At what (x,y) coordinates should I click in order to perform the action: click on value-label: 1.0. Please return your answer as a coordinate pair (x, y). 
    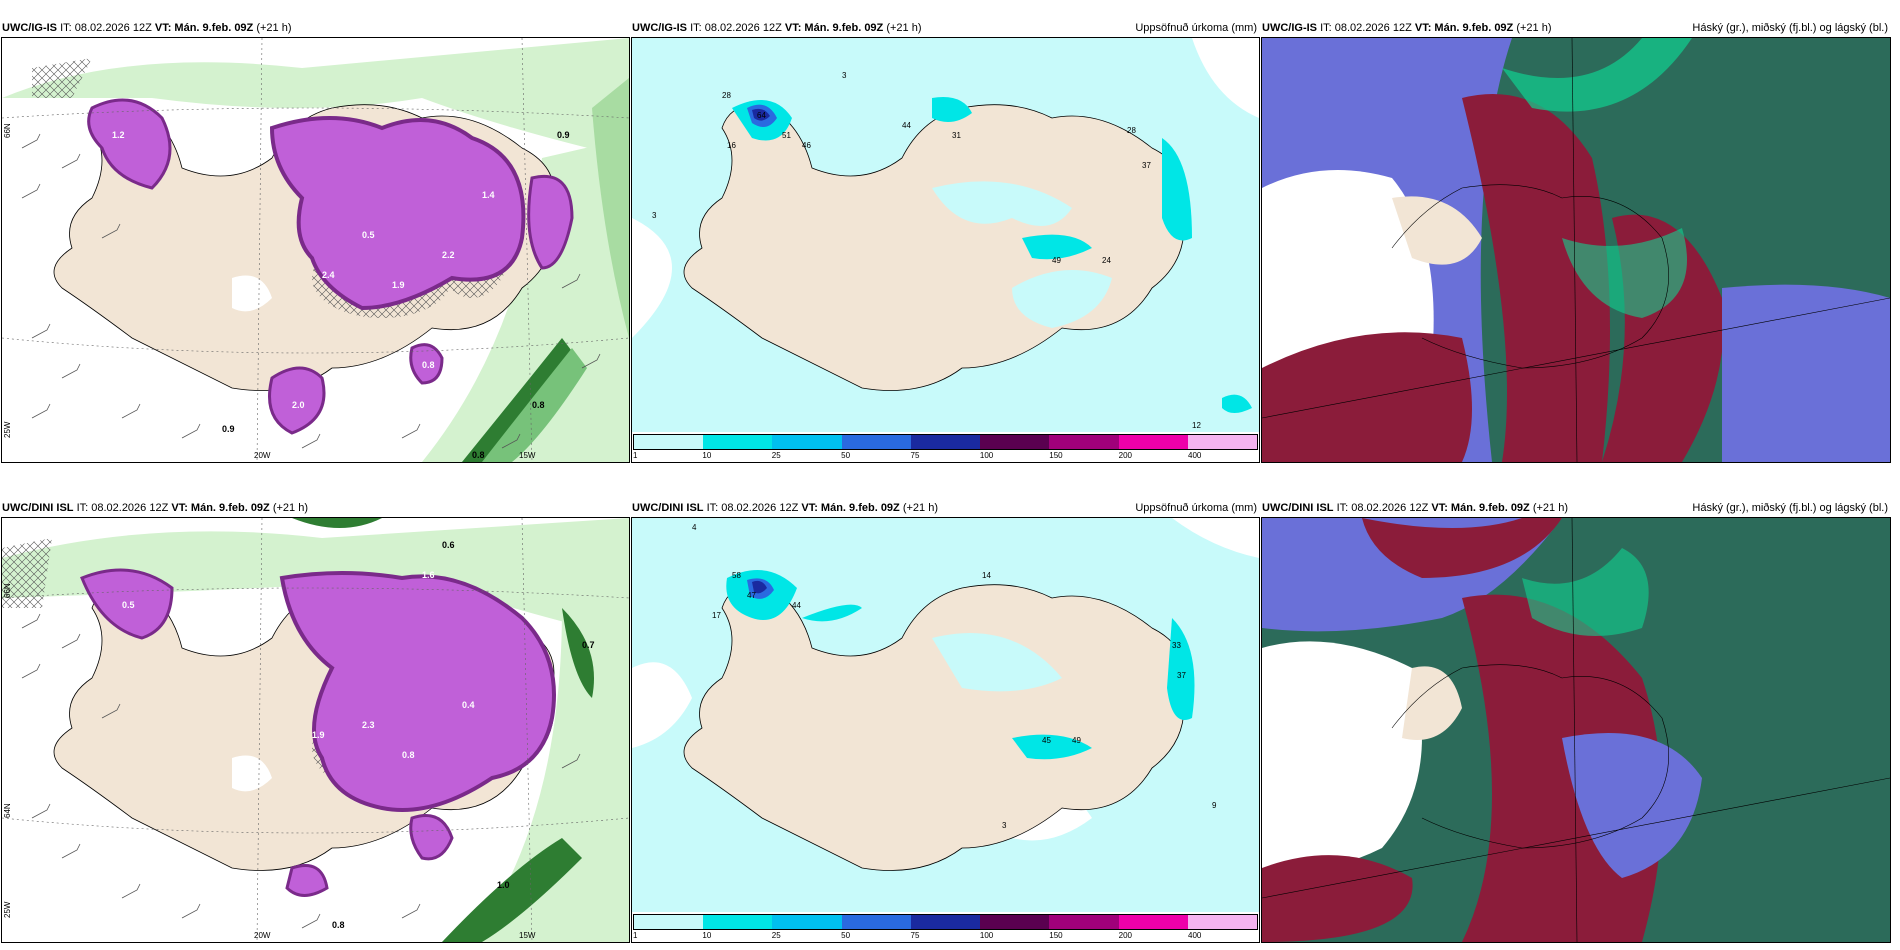
    Looking at the image, I should click on (503, 885).